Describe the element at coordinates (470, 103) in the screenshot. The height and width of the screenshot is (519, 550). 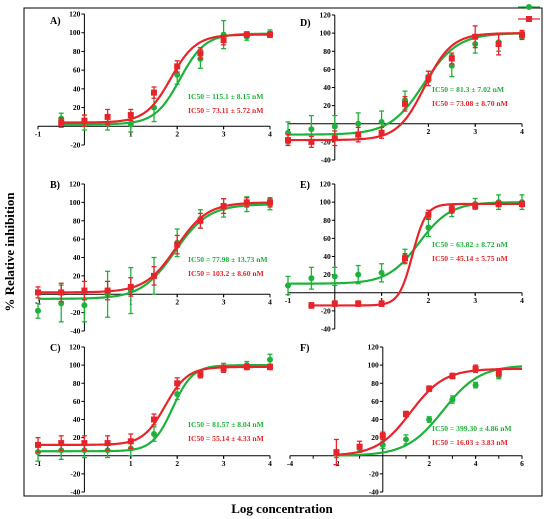
I see `ic50-label-red: IC50 = 73.08 ± 8.70 nM` at that location.